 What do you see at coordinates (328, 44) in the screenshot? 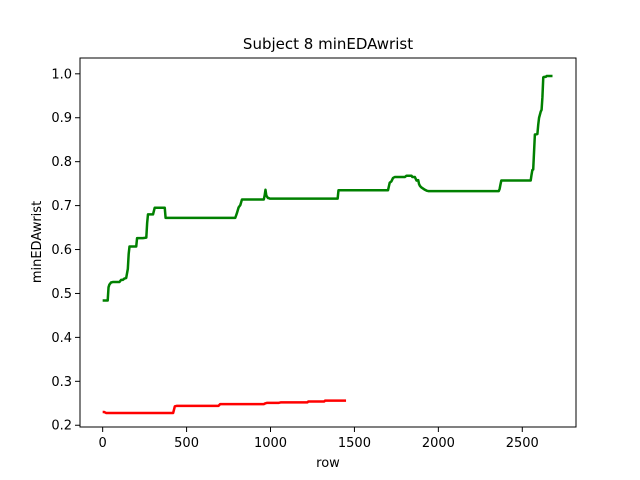
I see `chart-title: Subject 8 minEDAwrist` at bounding box center [328, 44].